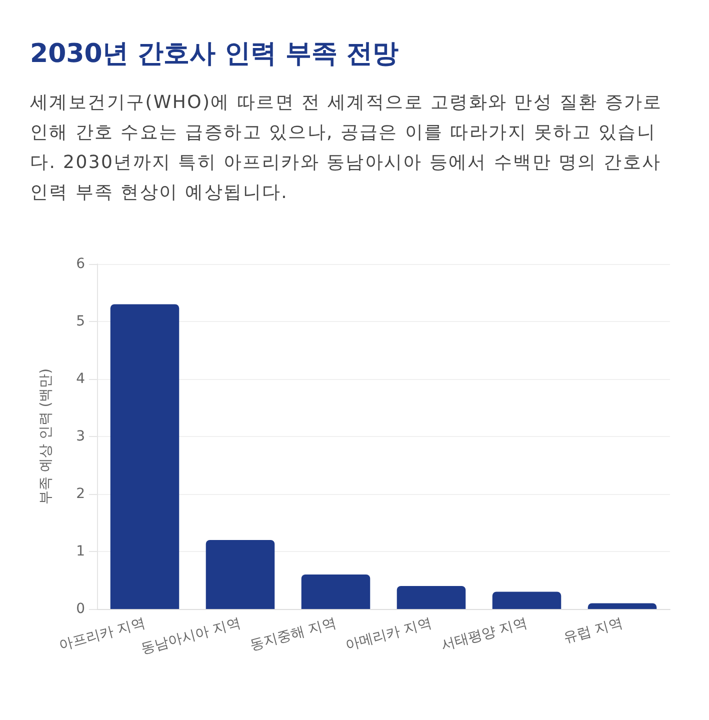 The image size is (709, 720). I want to click on y-tick-label: 6, so click(81, 264).